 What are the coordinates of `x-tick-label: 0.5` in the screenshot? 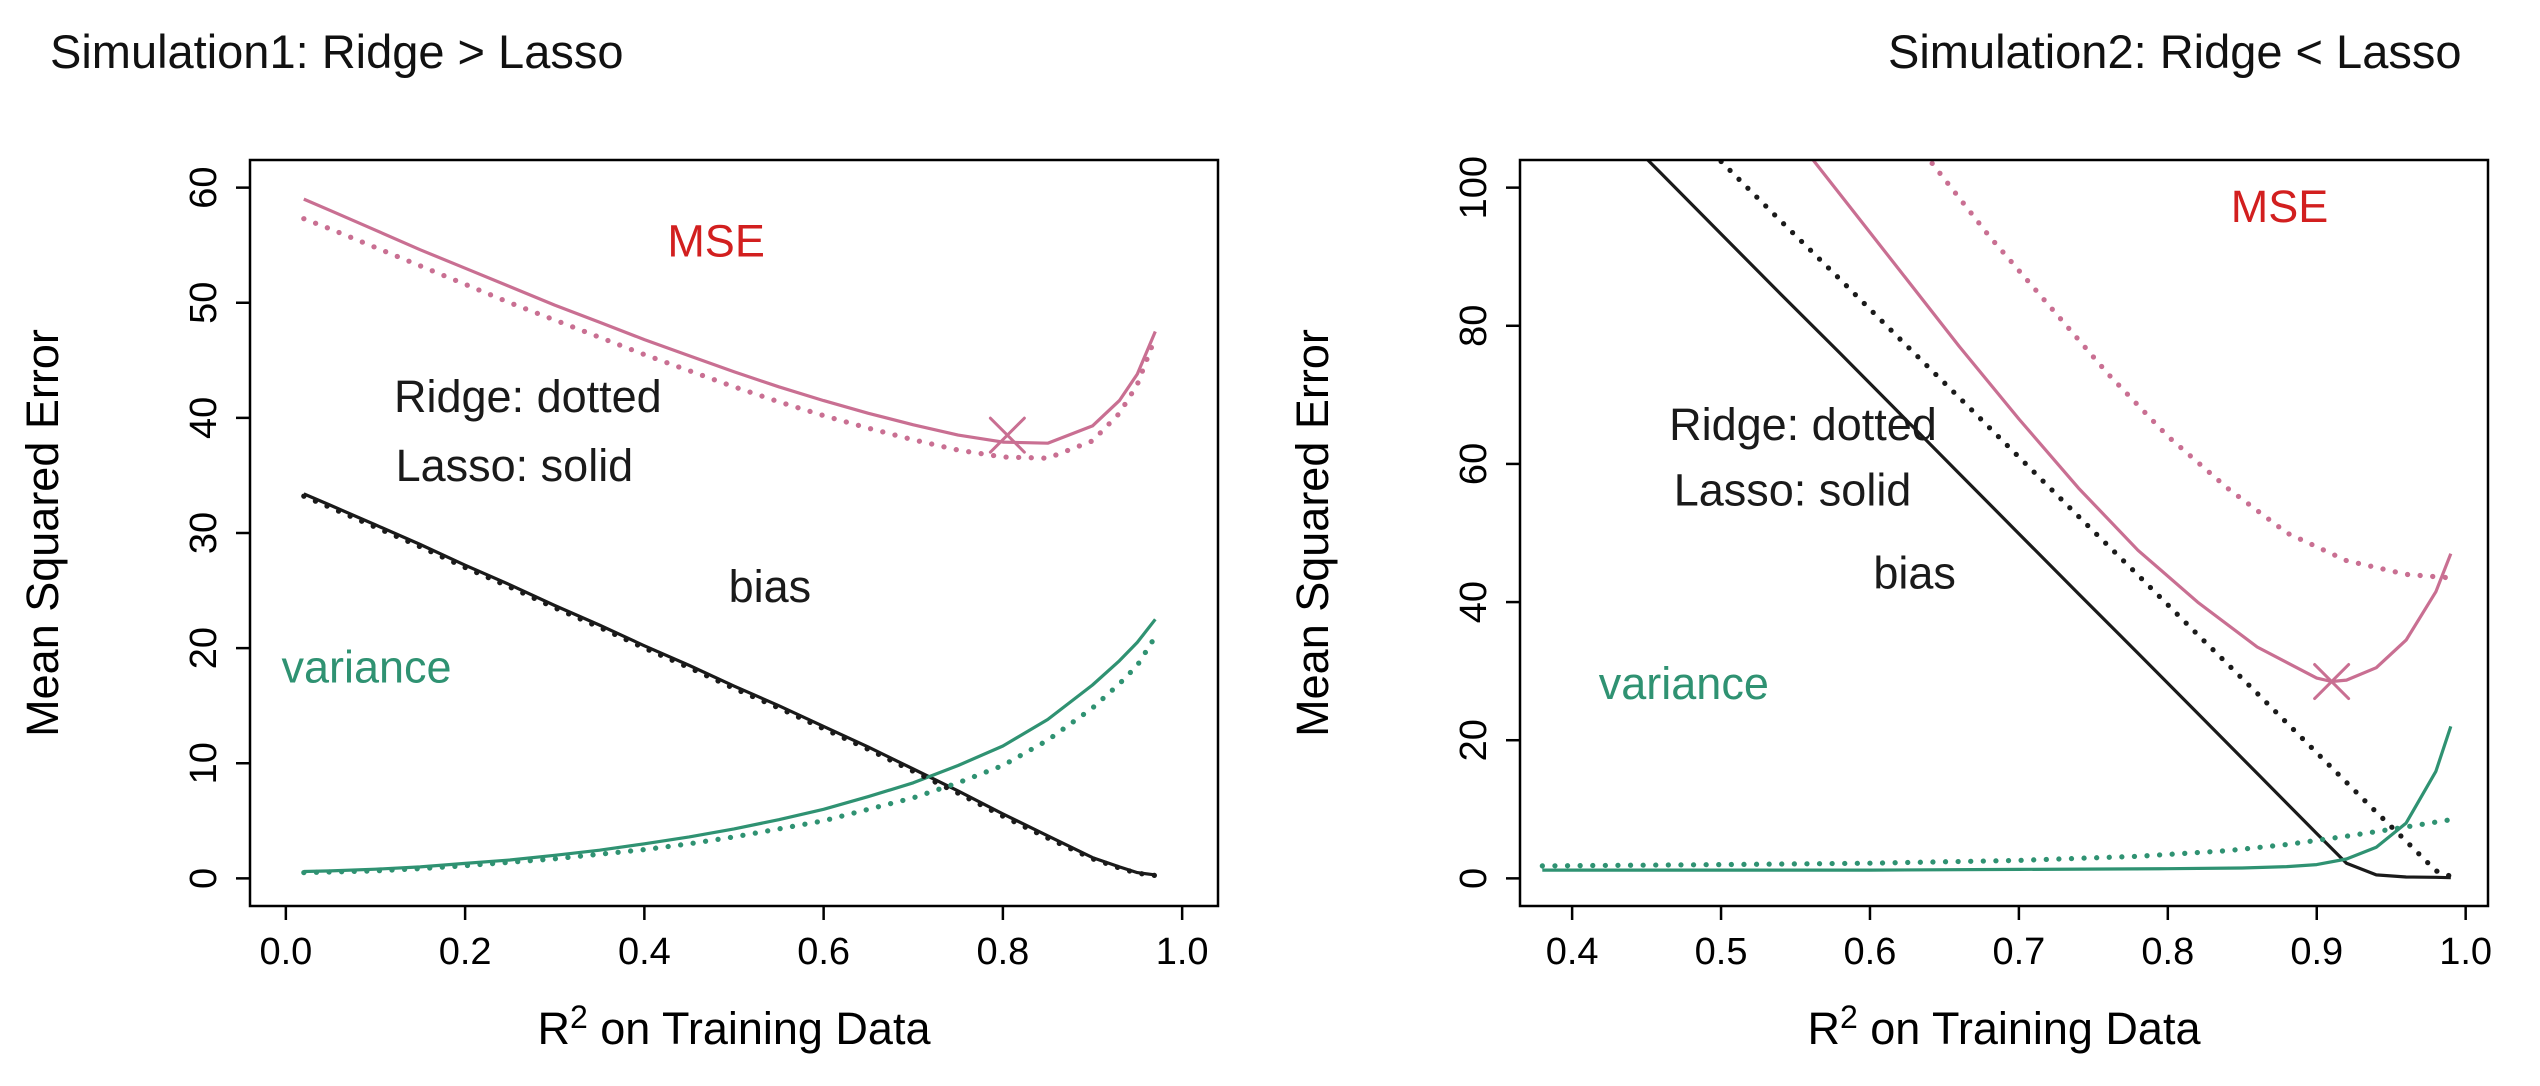 It's located at (1721, 952).